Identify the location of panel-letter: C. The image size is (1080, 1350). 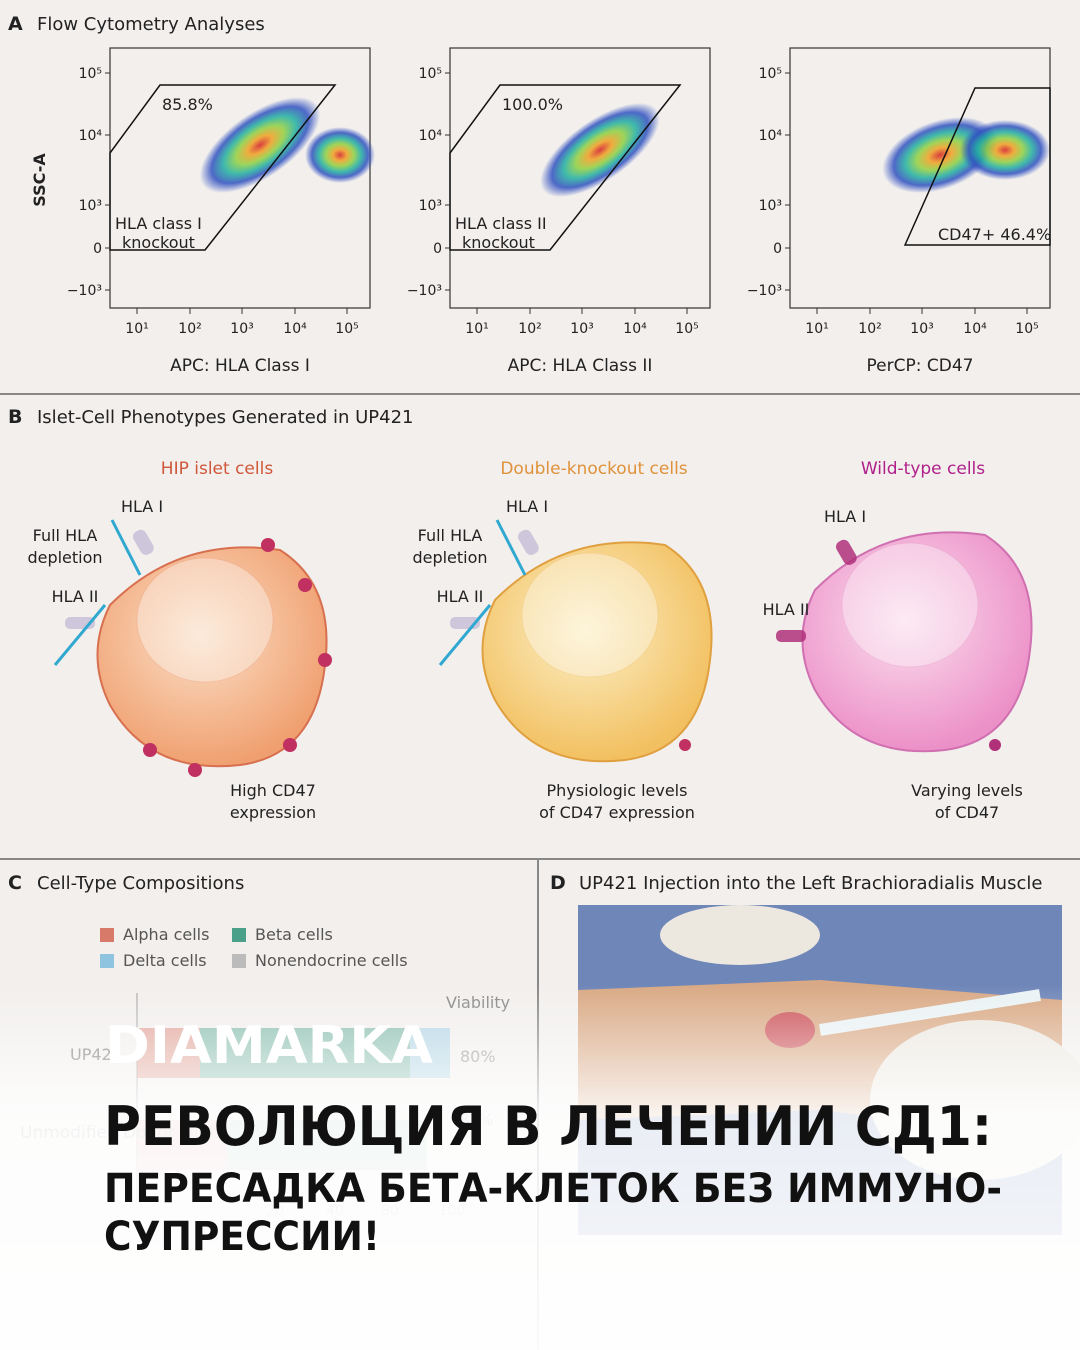
(15, 883).